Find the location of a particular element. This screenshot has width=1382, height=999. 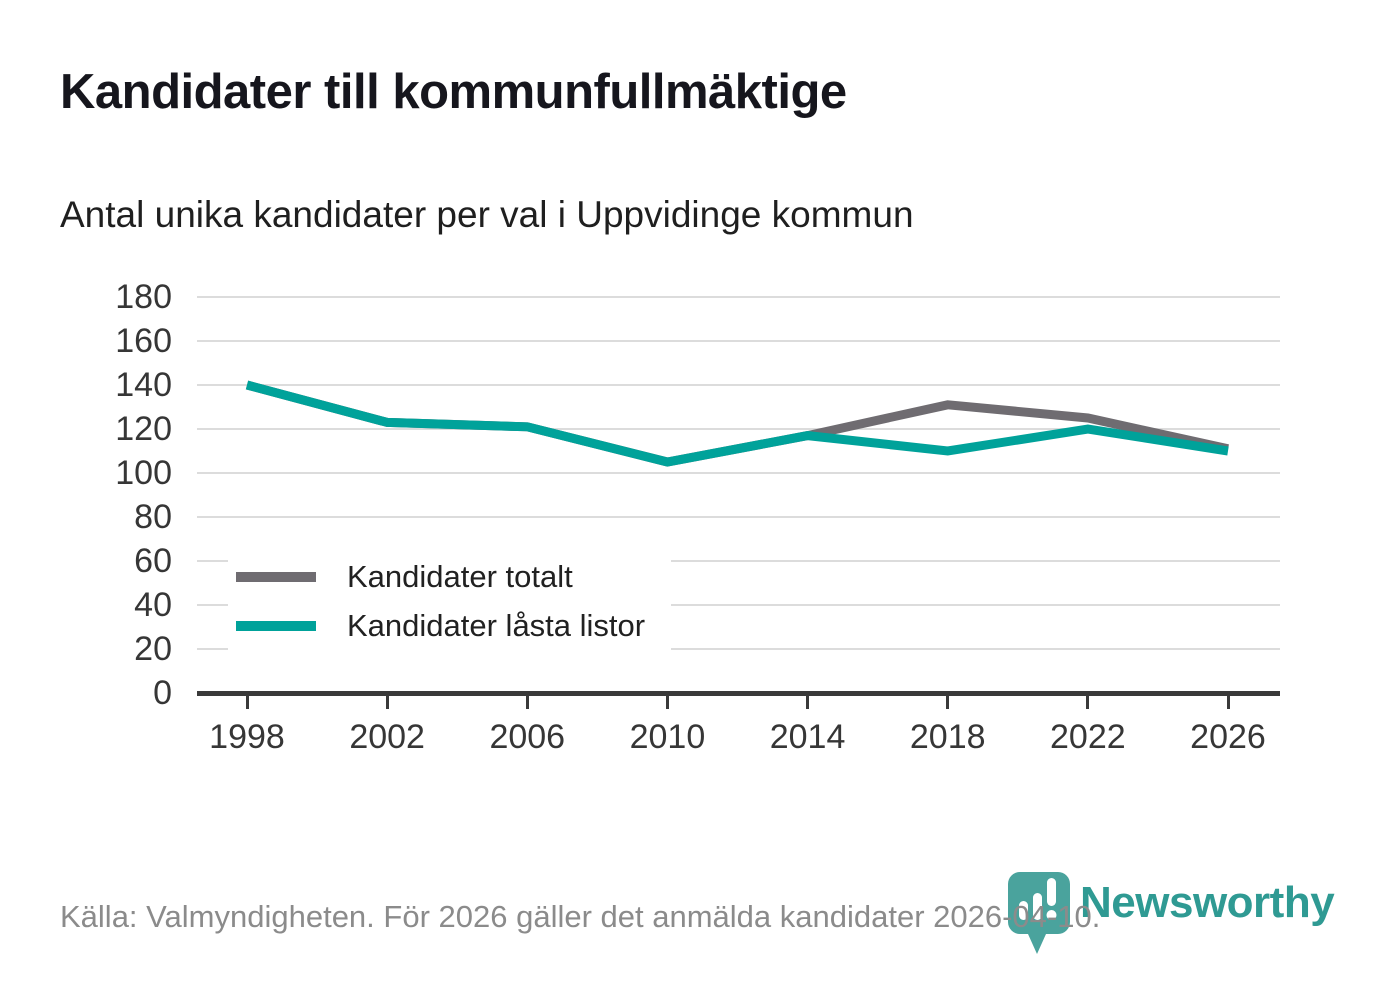

series-line-kandidater-totalt is located at coordinates (737, 423).